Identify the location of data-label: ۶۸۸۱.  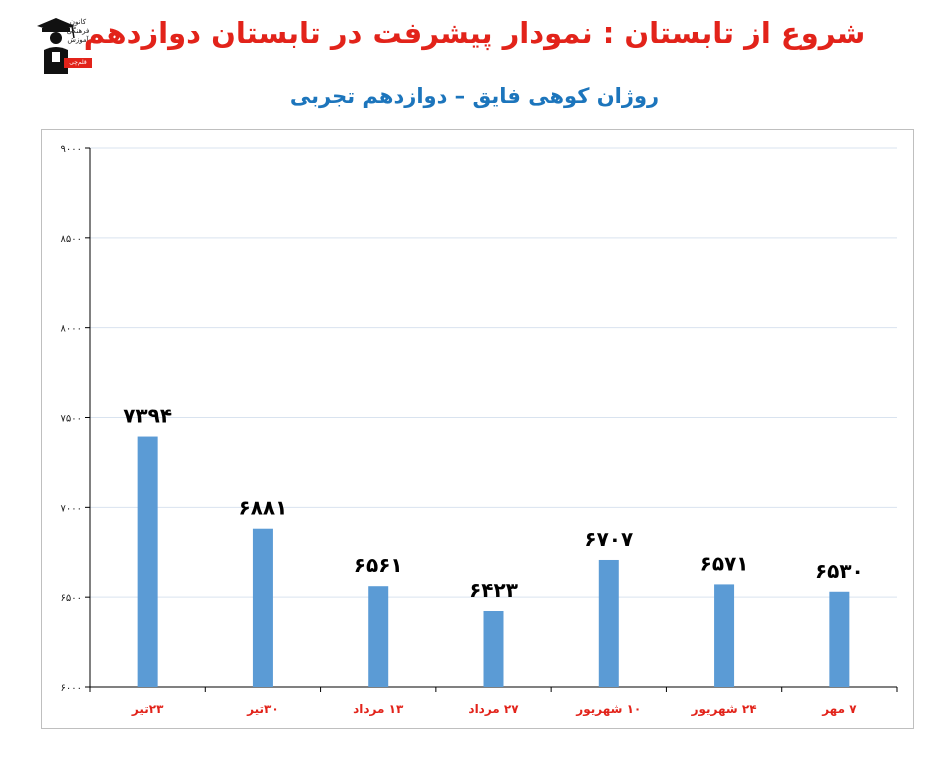
(263, 508).